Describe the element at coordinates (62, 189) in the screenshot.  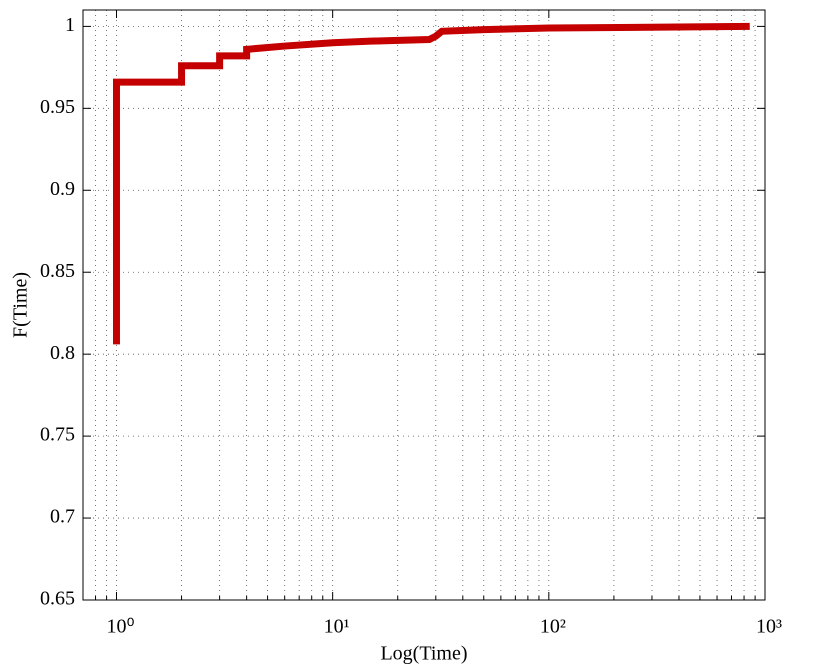
I see `y-tick-label: 0.9` at that location.